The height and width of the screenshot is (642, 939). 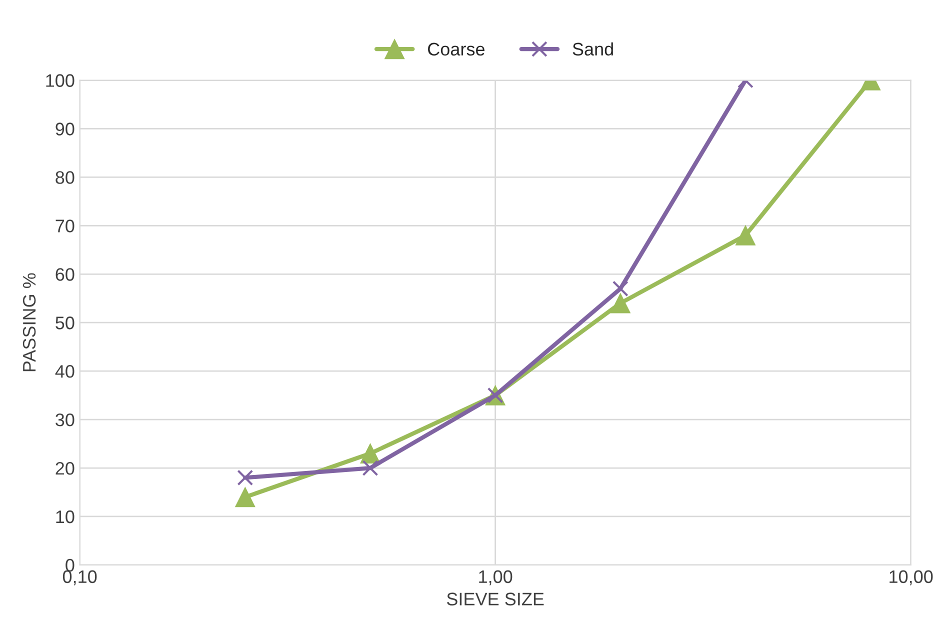 What do you see at coordinates (79, 578) in the screenshot?
I see `x-tick-label: 0,10` at bounding box center [79, 578].